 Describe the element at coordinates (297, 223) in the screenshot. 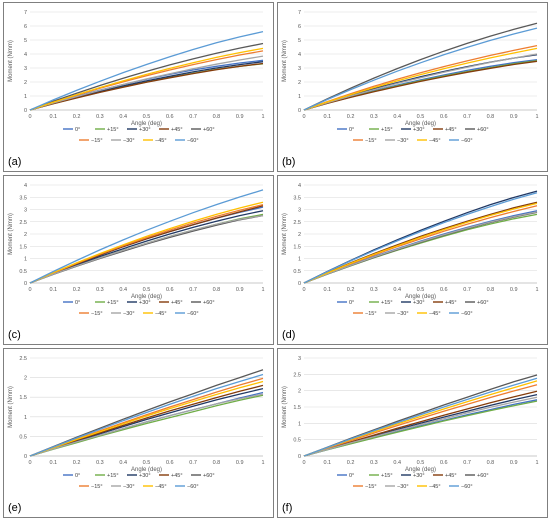

I see `y-tick-label: 2.5` at that location.